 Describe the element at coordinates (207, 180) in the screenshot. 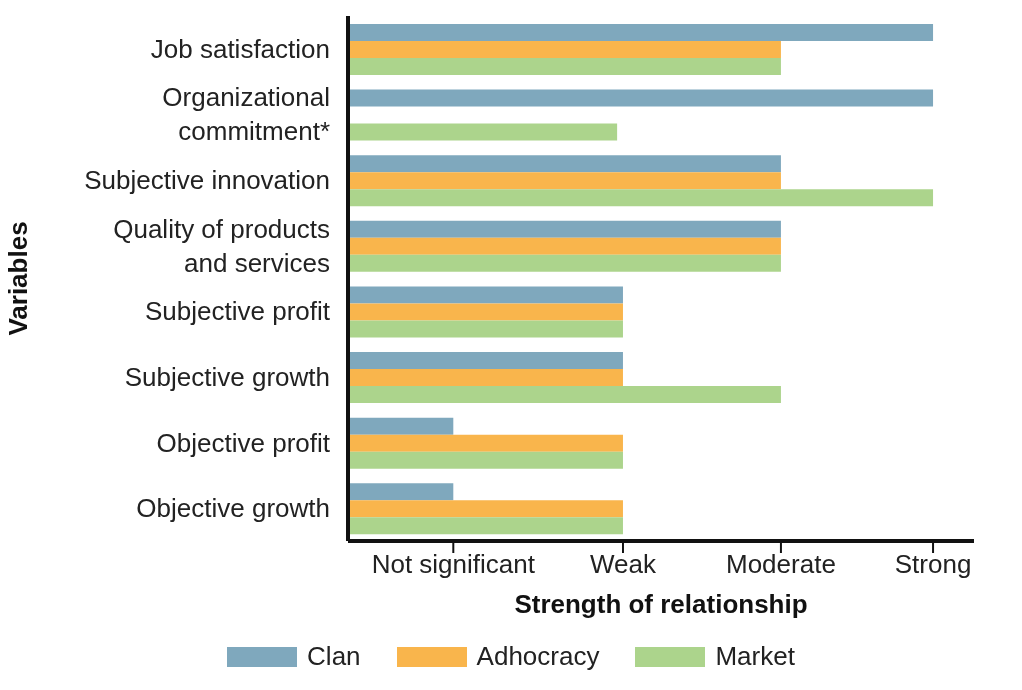

I see `y-tick-label: Subjective innovation` at that location.